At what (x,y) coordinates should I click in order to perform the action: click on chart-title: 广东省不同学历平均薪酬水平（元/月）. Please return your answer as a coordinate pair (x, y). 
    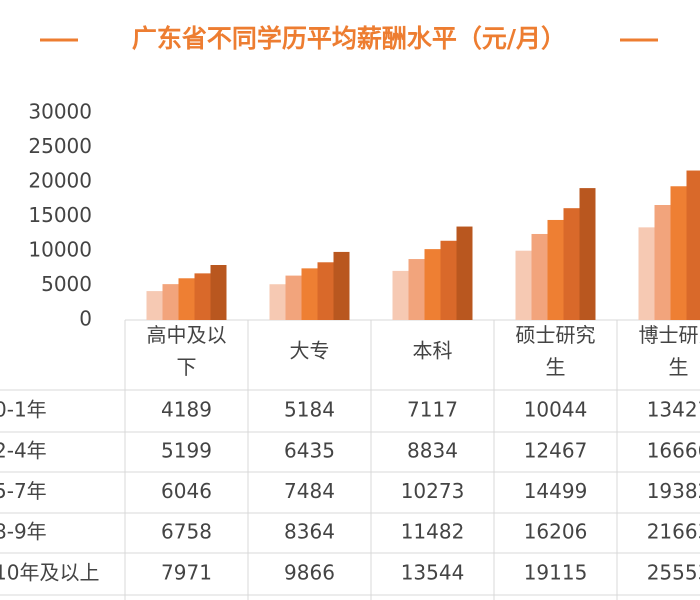
    Looking at the image, I should click on (349, 38).